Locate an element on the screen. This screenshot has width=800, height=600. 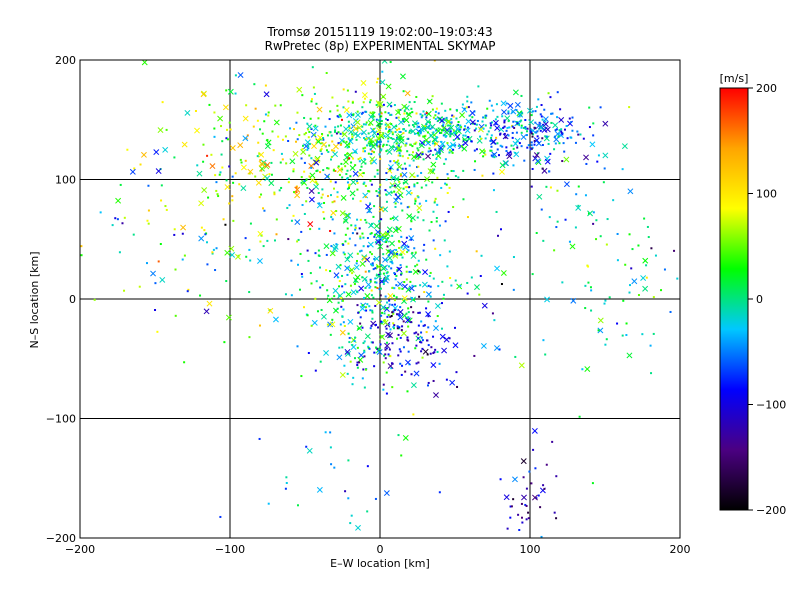
colorbar-tick-label: −100 is located at coordinates (771, 405).